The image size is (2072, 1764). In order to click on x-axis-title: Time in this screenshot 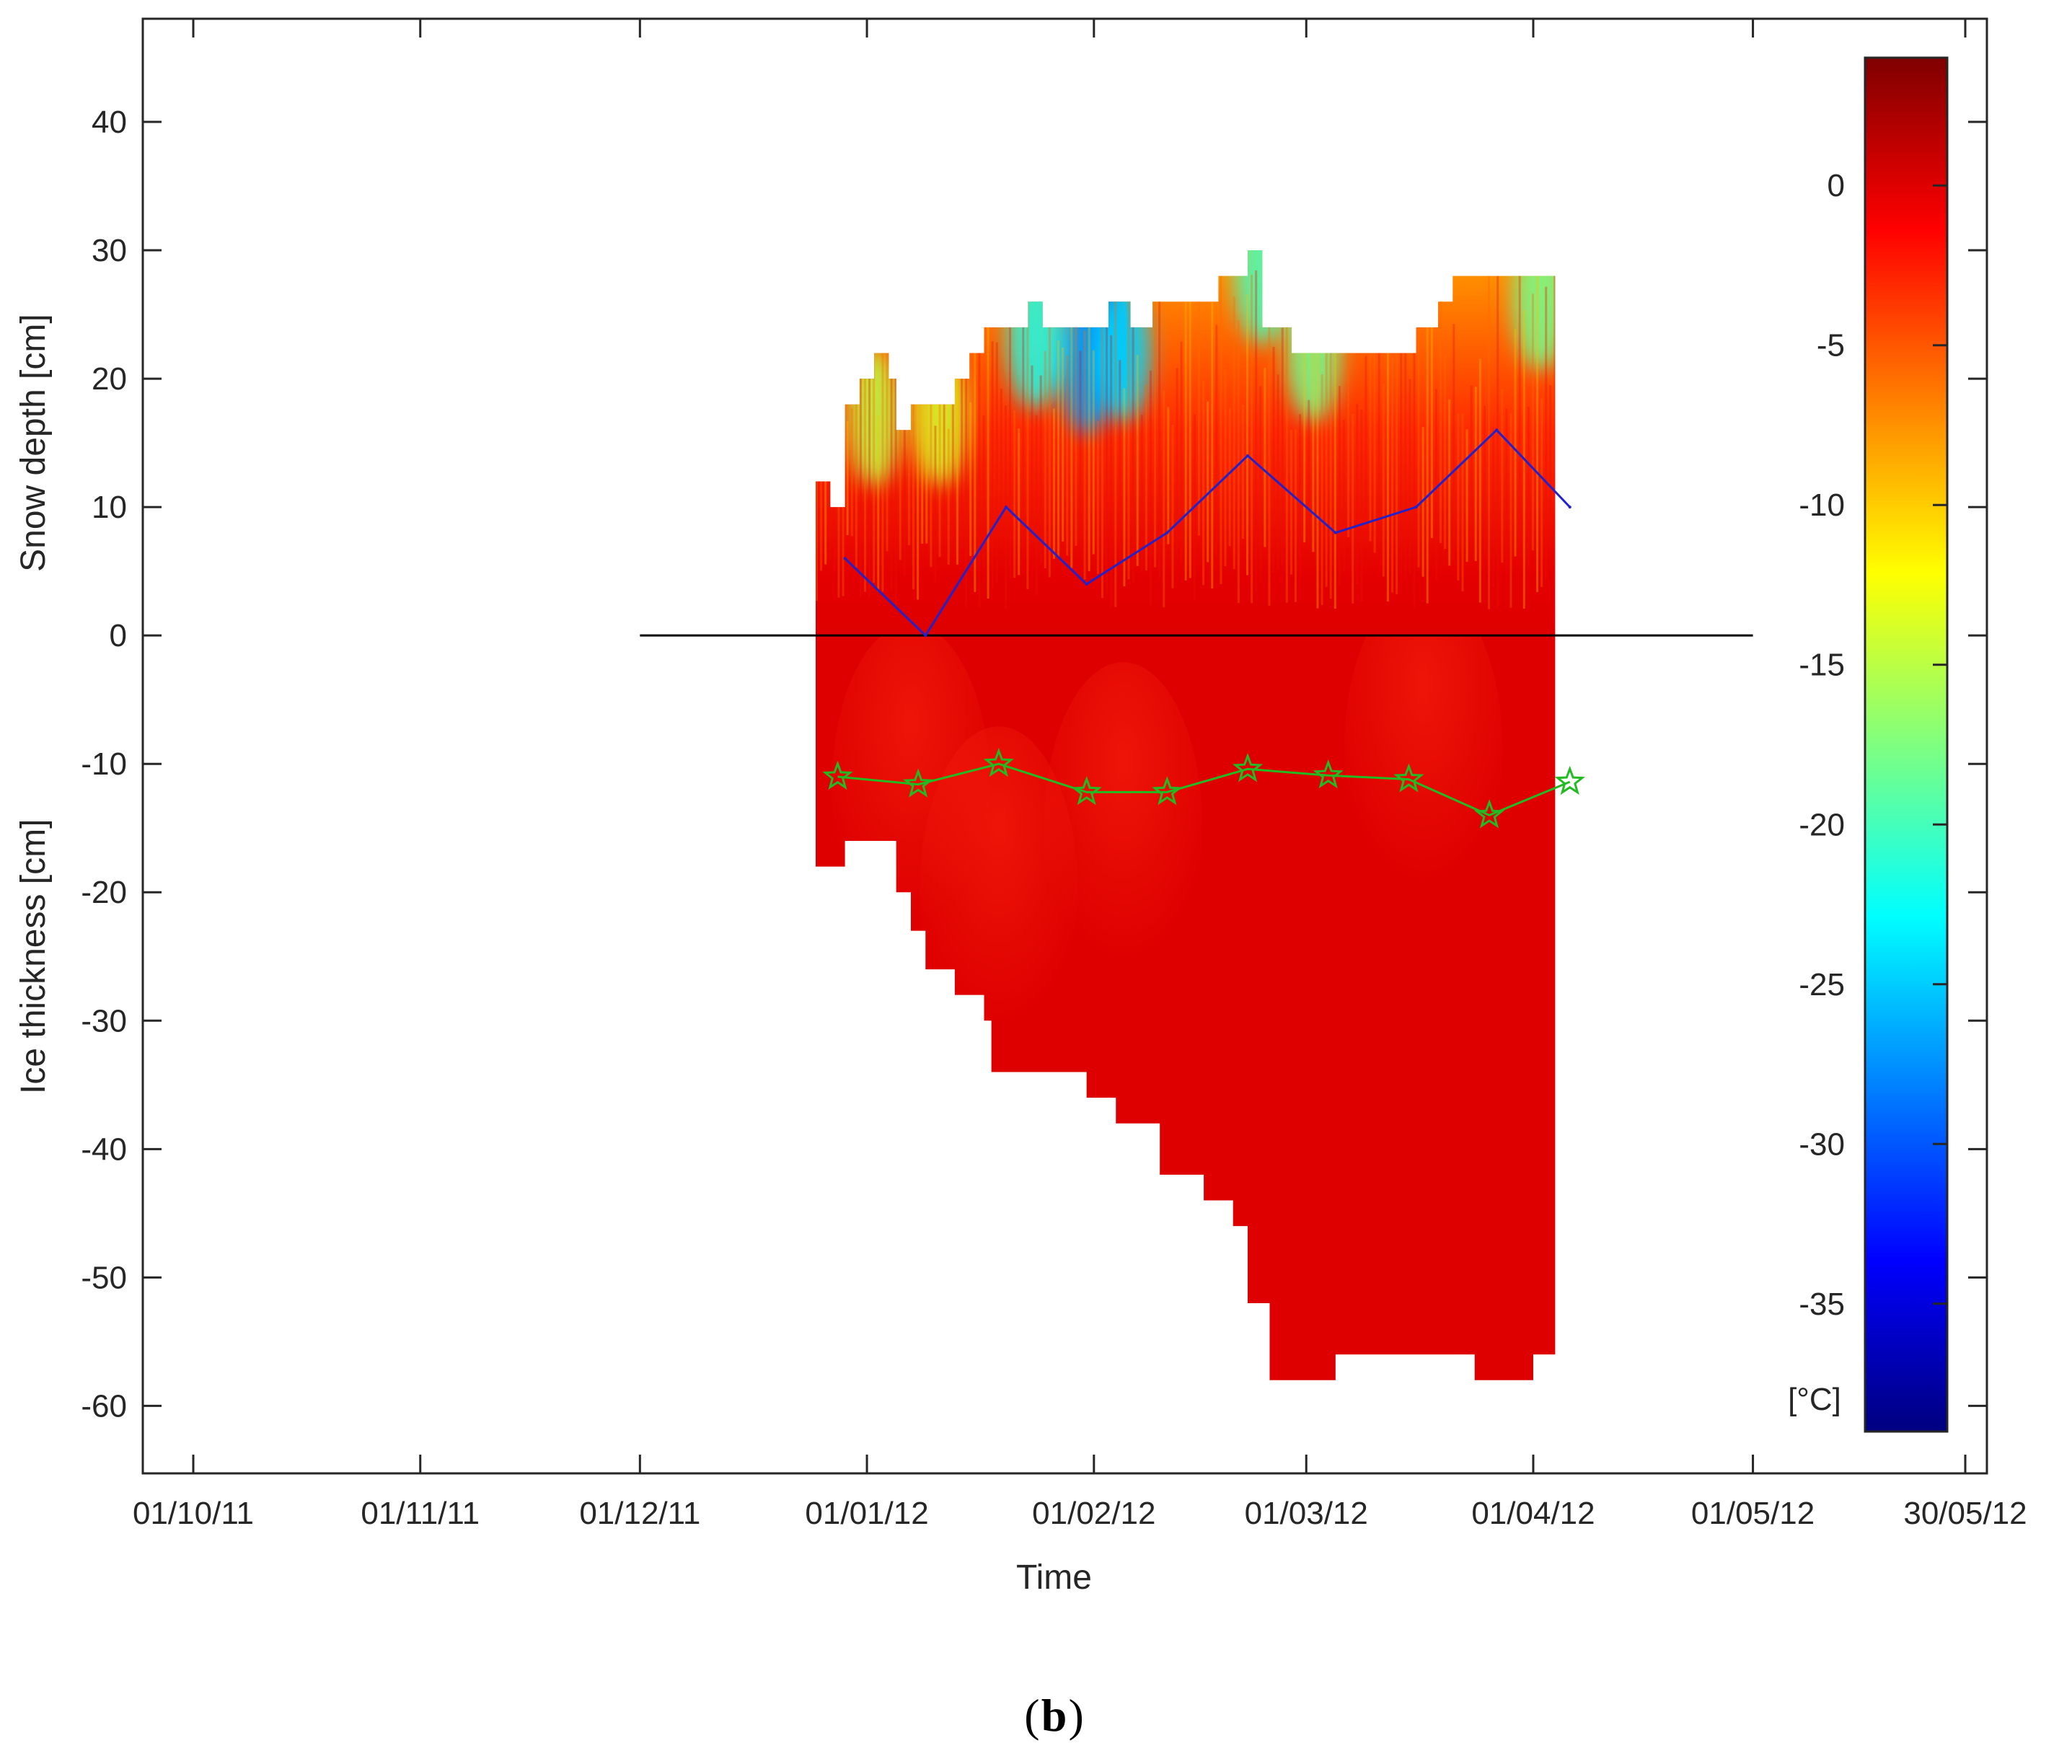, I will do `click(1054, 1577)`.